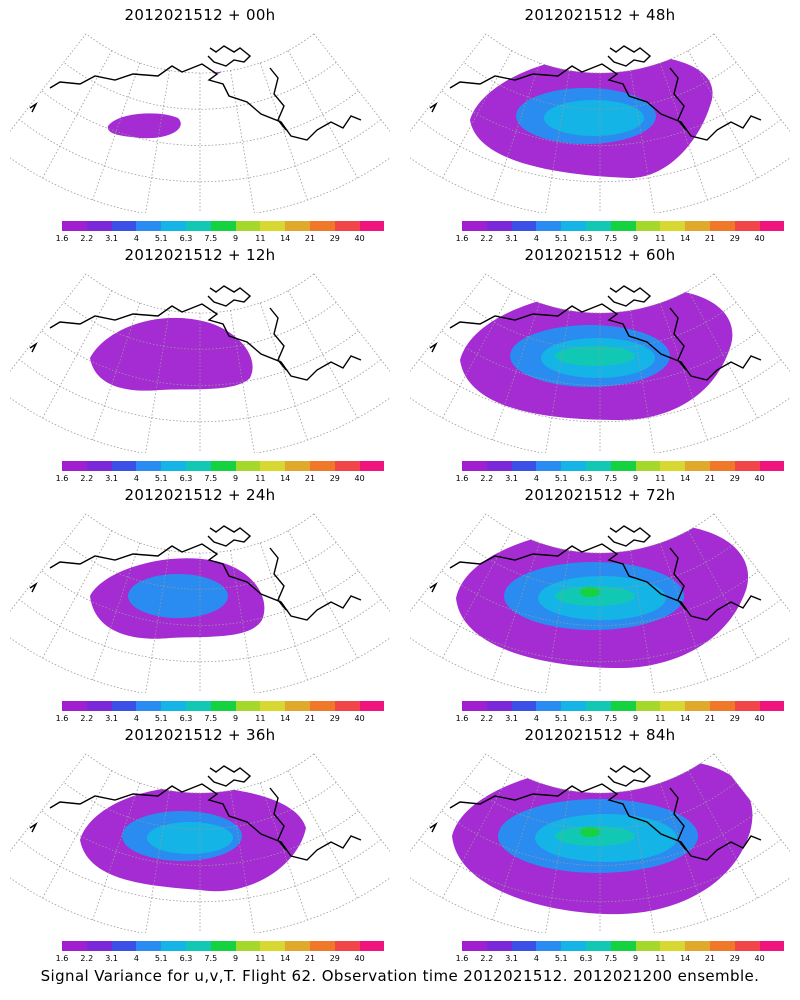 The image size is (800, 1000). I want to click on panel-title: 2012021512 + 48h, so click(600, 15).